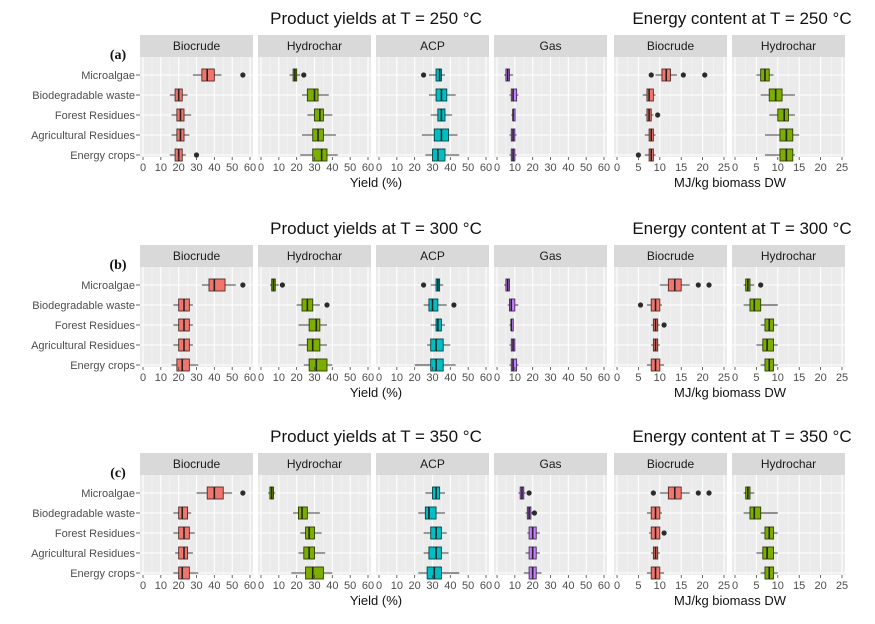 The width and height of the screenshot is (875, 624). Describe the element at coordinates (434, 104) in the screenshot. I see `panel-yield-acp-0: ACP 0 10 20 30 40 50 60` at that location.